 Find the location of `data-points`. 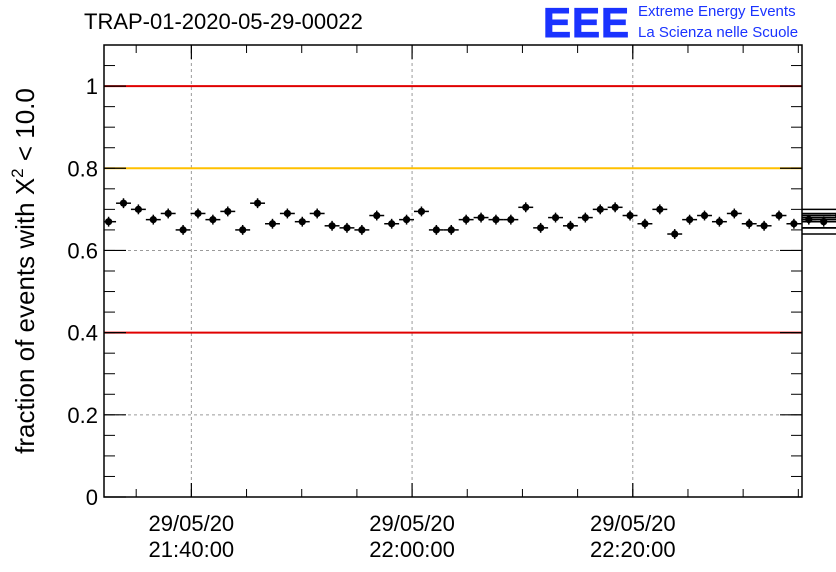

data-points is located at coordinates (470, 218).